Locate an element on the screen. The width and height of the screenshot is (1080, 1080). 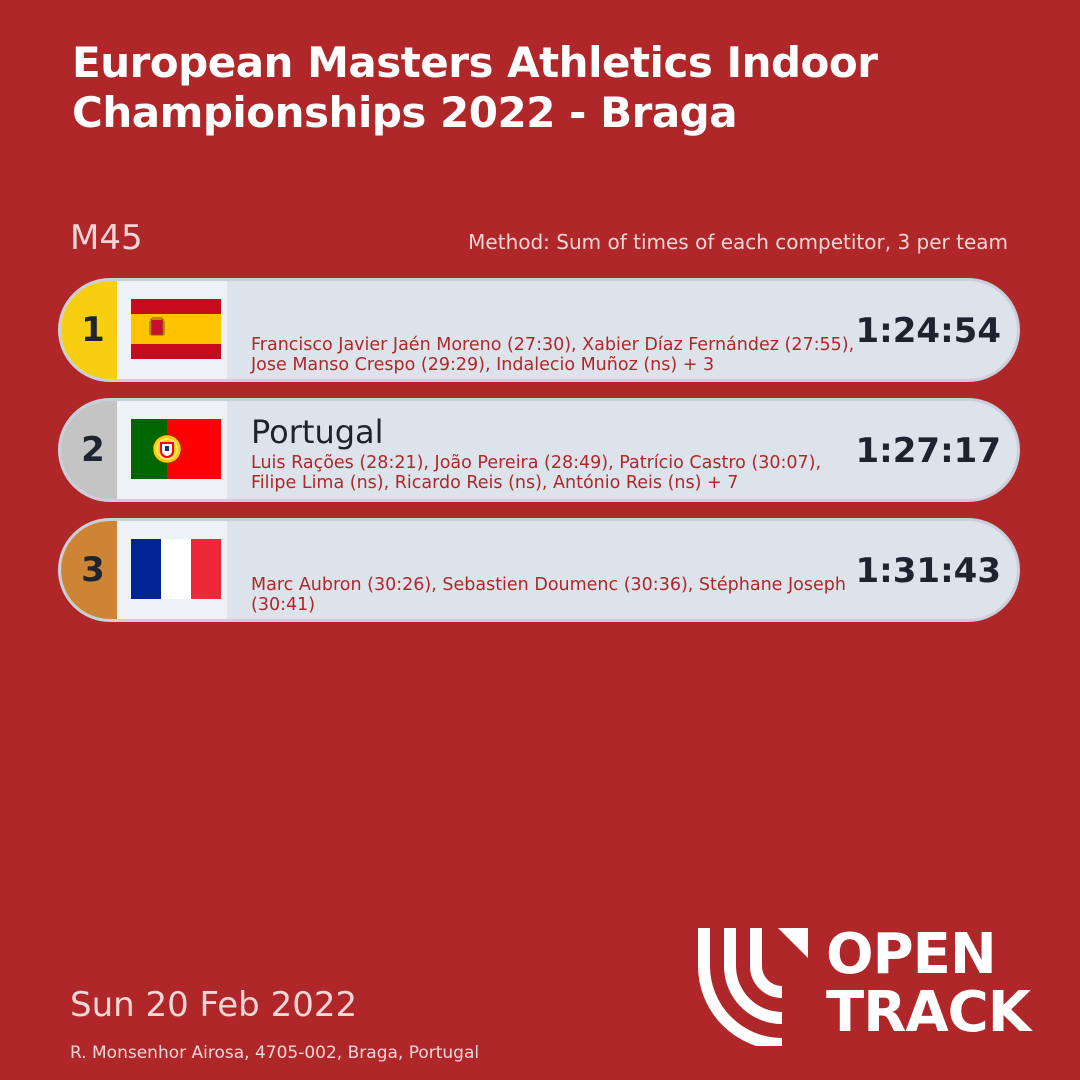
rank-badge-gold: 1 is located at coordinates (89, 330).